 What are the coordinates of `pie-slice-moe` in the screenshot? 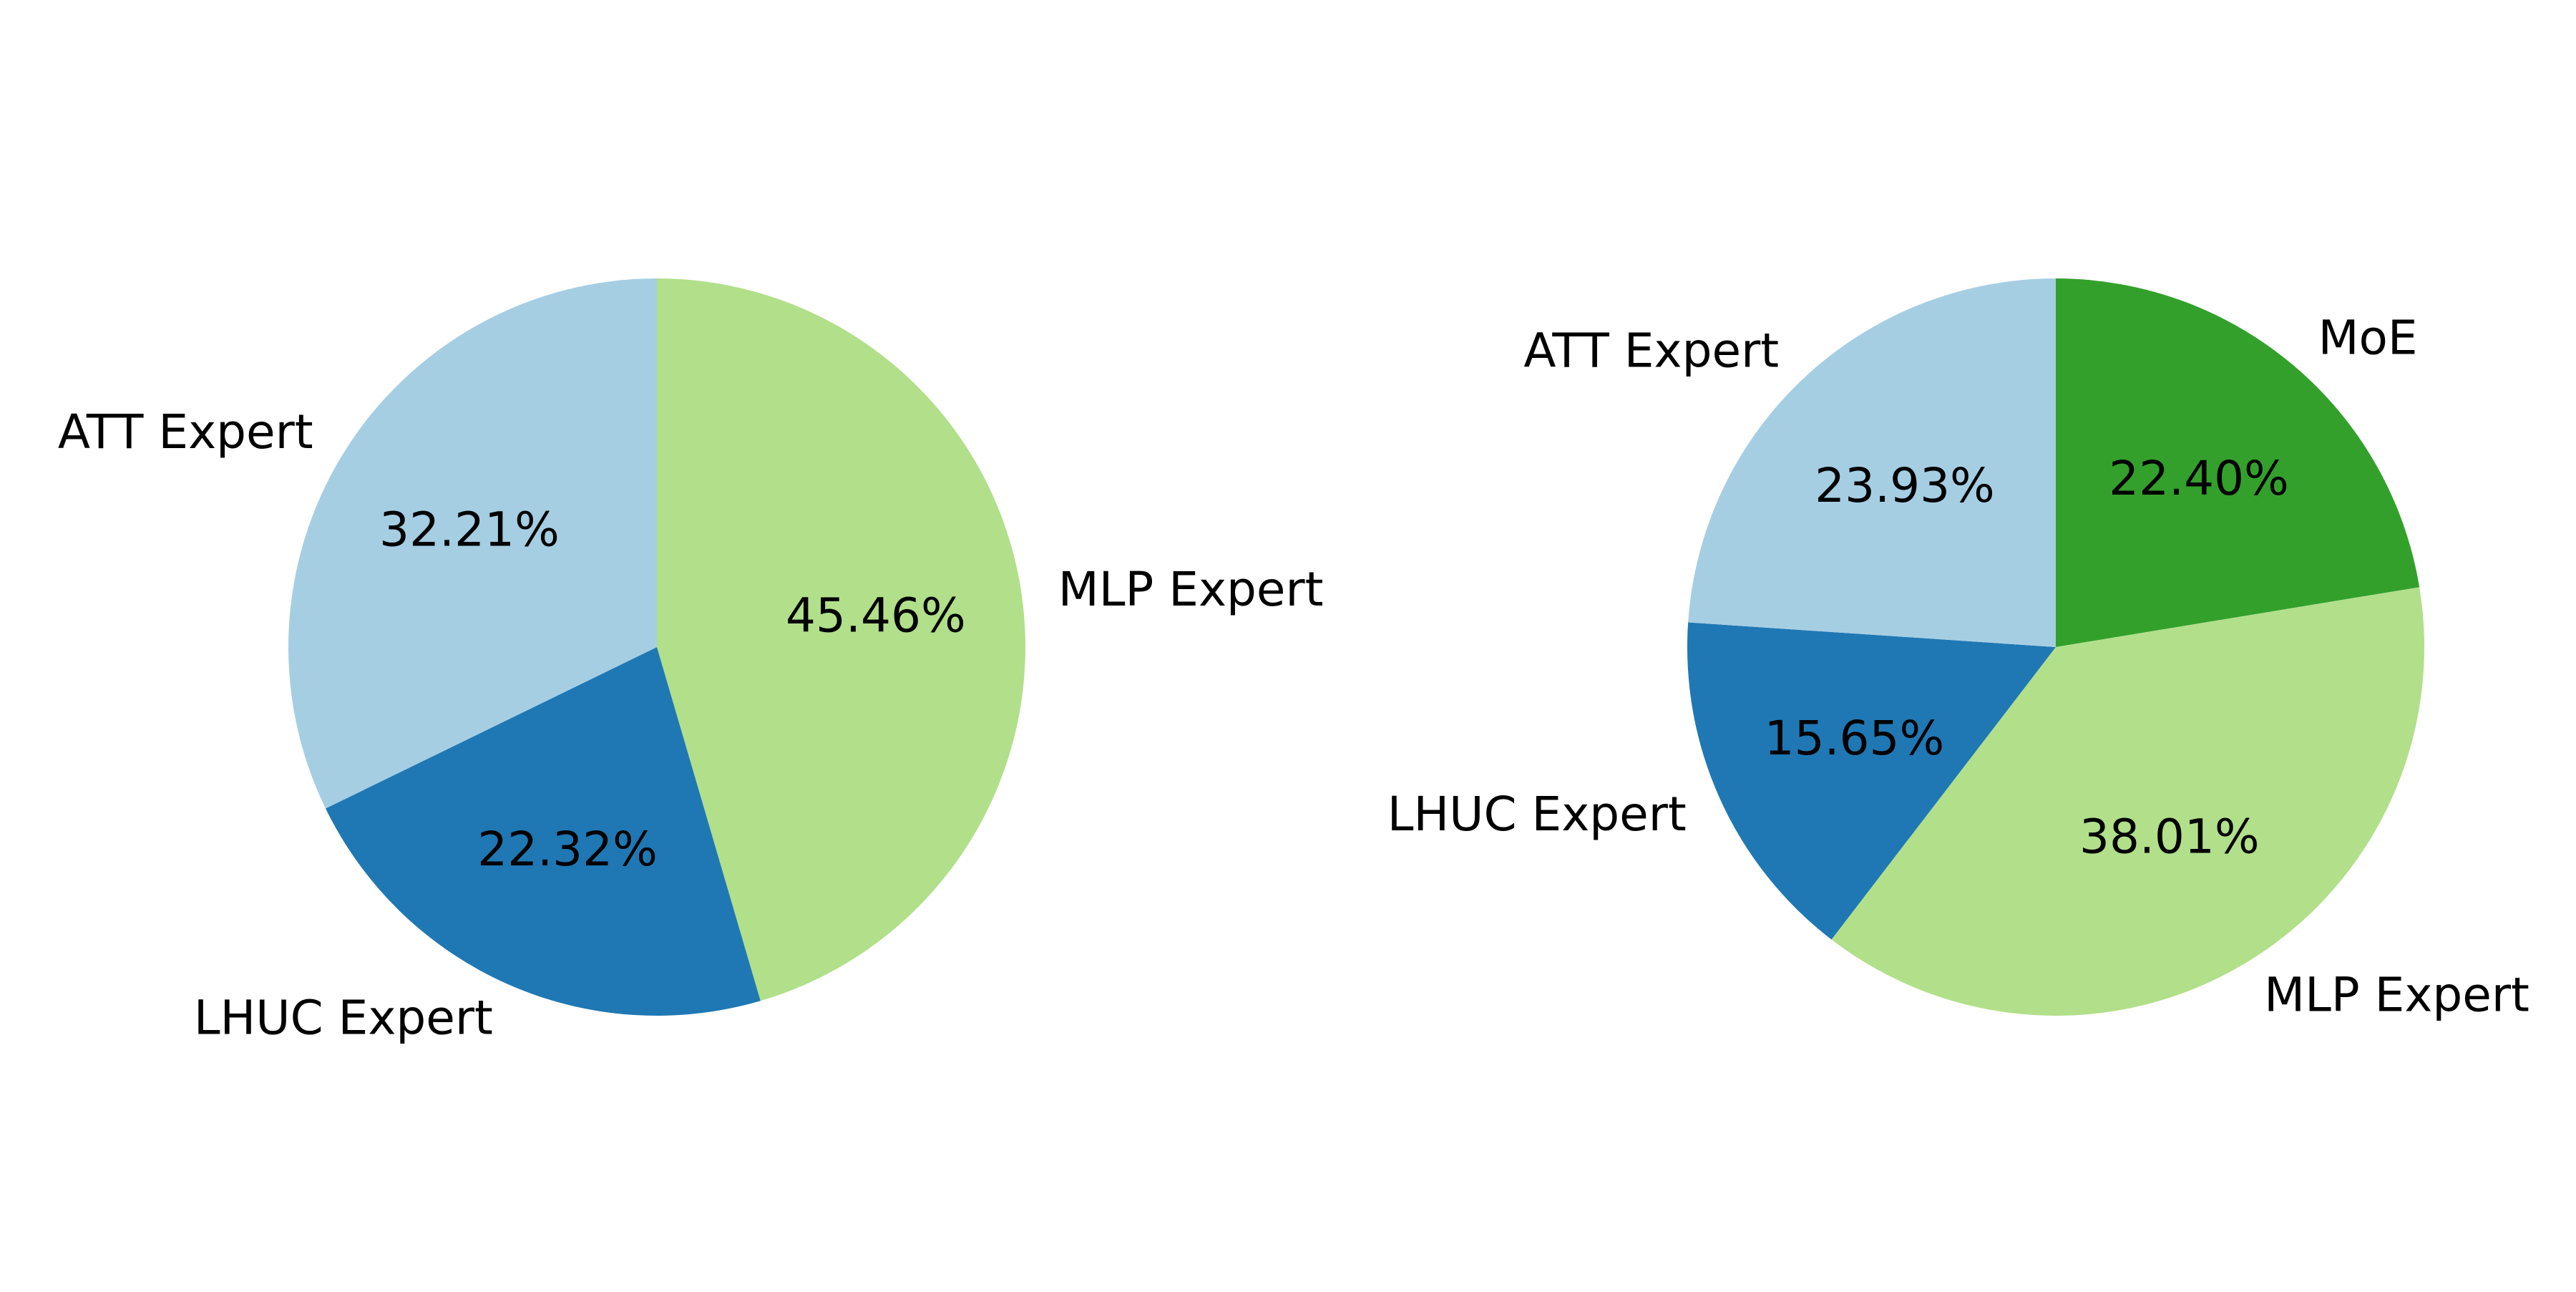 It's located at (2238, 462).